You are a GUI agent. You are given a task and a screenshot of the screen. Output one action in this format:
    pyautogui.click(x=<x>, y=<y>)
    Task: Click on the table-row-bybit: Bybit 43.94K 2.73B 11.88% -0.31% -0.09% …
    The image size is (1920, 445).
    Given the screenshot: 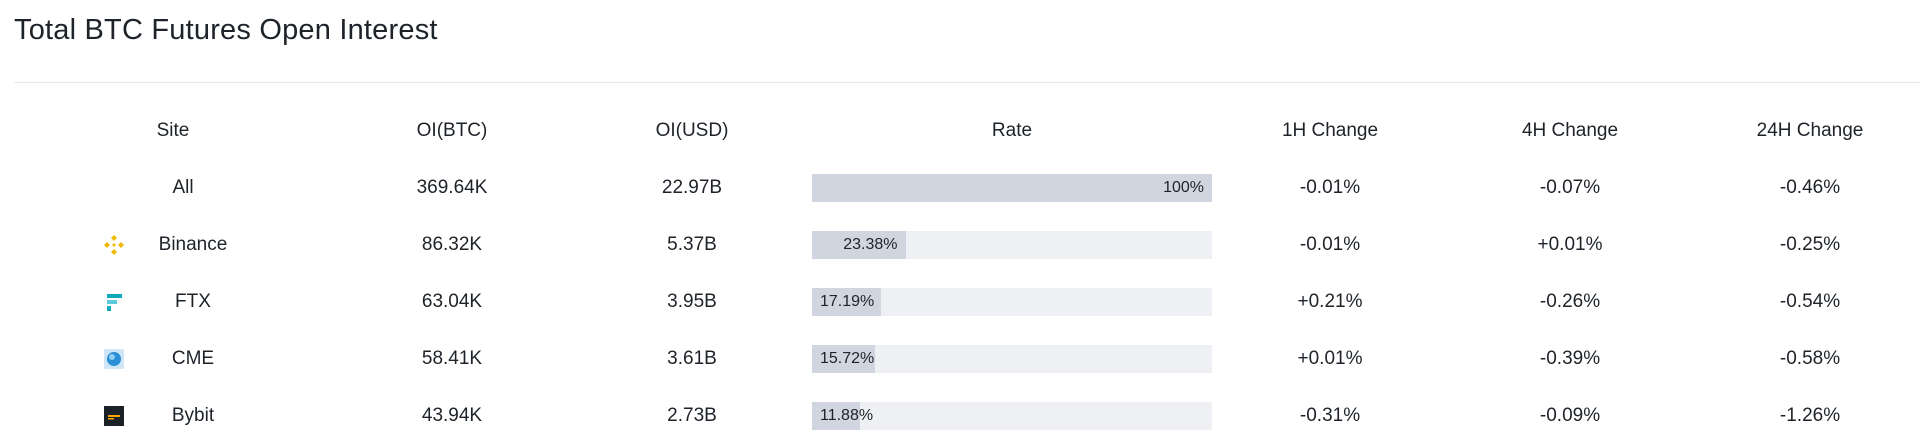 What is the action you would take?
    pyautogui.click(x=960, y=415)
    